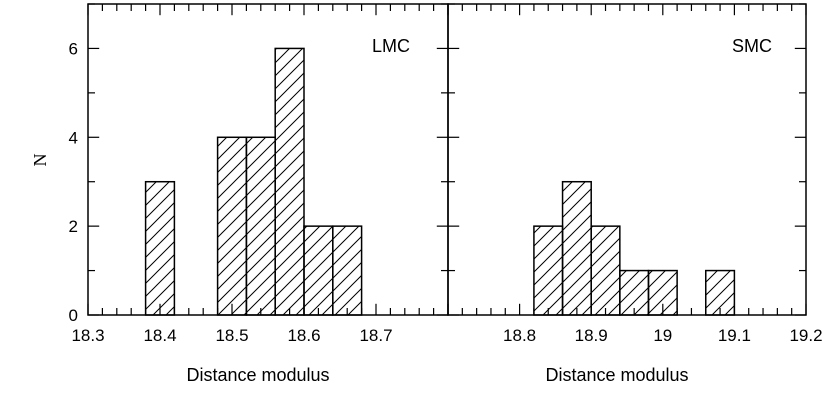 This screenshot has height=401, width=830. What do you see at coordinates (805, 335) in the screenshot?
I see `smc-x-tick-label: 19.2` at bounding box center [805, 335].